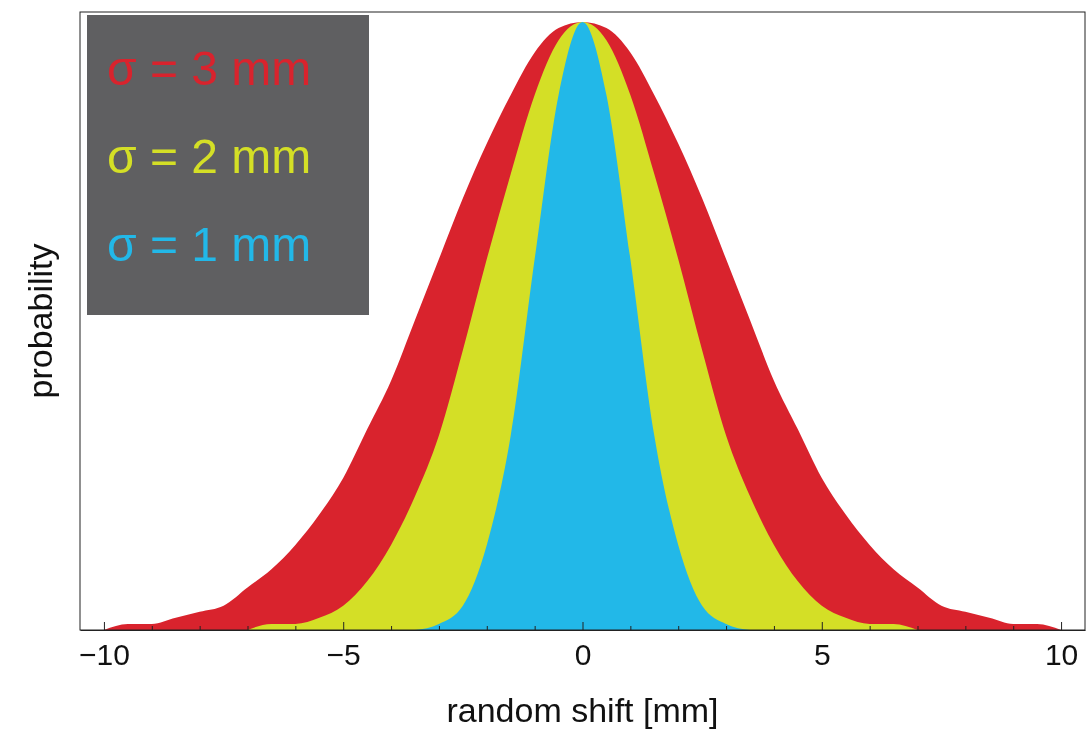 The image size is (1091, 732). I want to click on text: σ = 2 mm, so click(209, 156).